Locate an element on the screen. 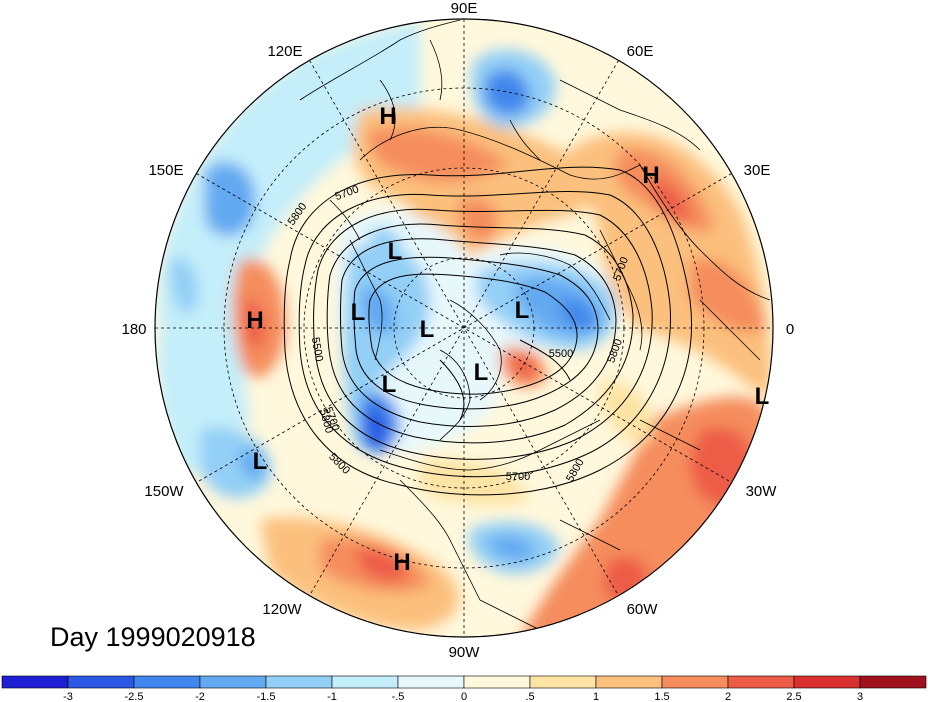  lon-label-60e: 60E is located at coordinates (640, 51).